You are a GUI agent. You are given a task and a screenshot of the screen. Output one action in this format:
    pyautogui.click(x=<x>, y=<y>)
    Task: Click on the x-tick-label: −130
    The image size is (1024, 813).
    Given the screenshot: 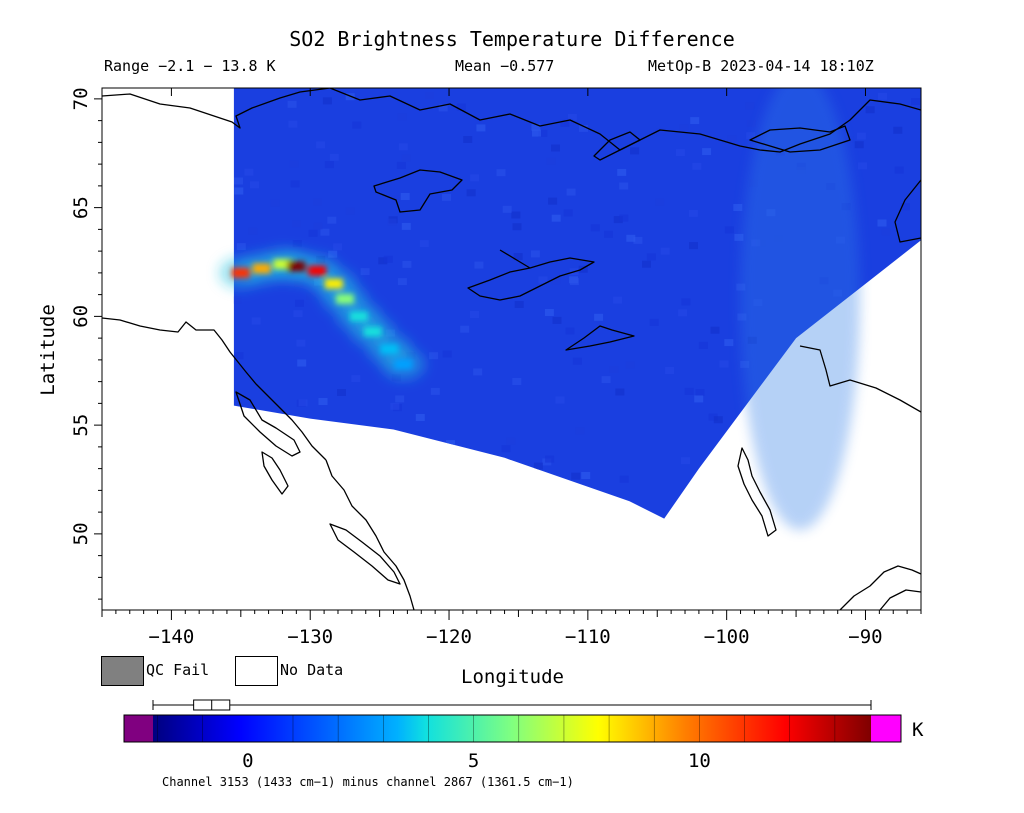 What is the action you would take?
    pyautogui.click(x=310, y=637)
    